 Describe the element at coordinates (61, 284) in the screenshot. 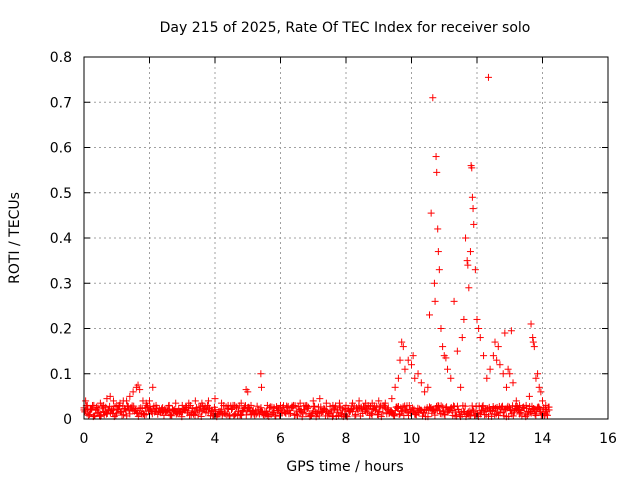

I see `y-tick-label: 0.3` at that location.